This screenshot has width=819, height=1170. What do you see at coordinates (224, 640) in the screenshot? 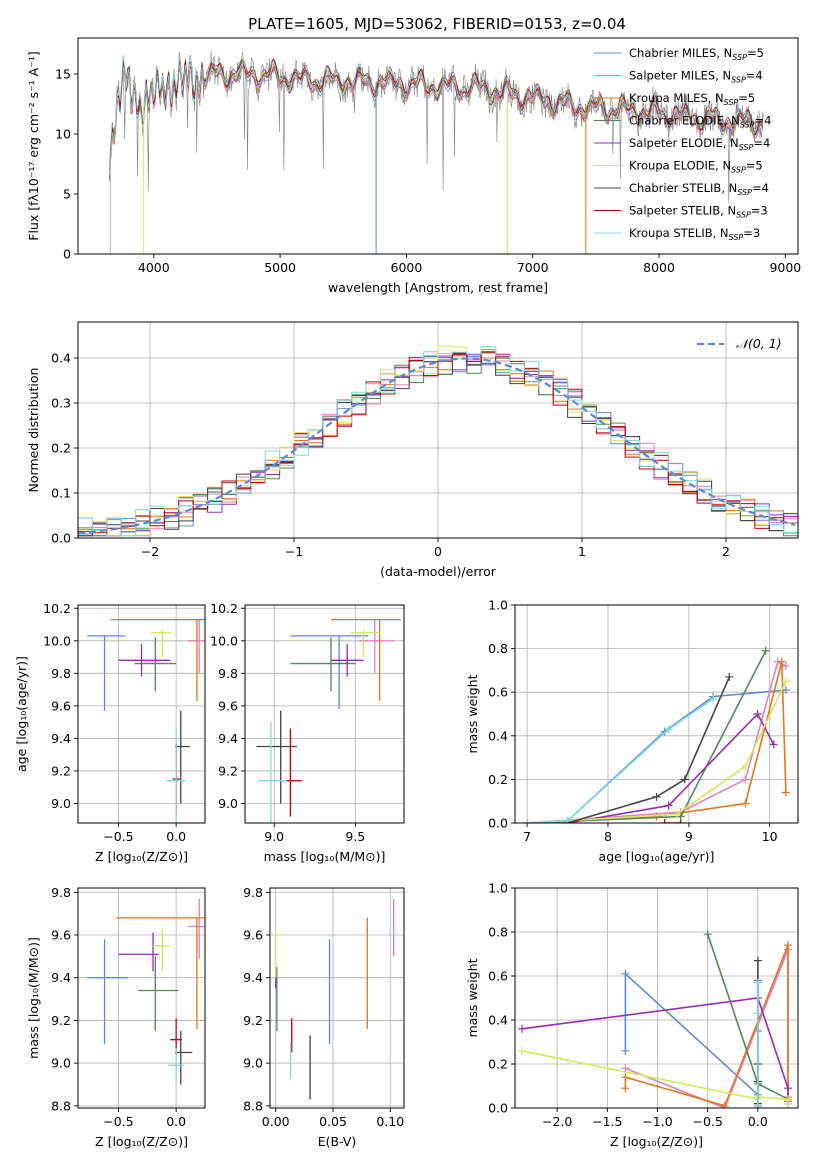
I see `y-tick-label: 10.0` at bounding box center [224, 640].